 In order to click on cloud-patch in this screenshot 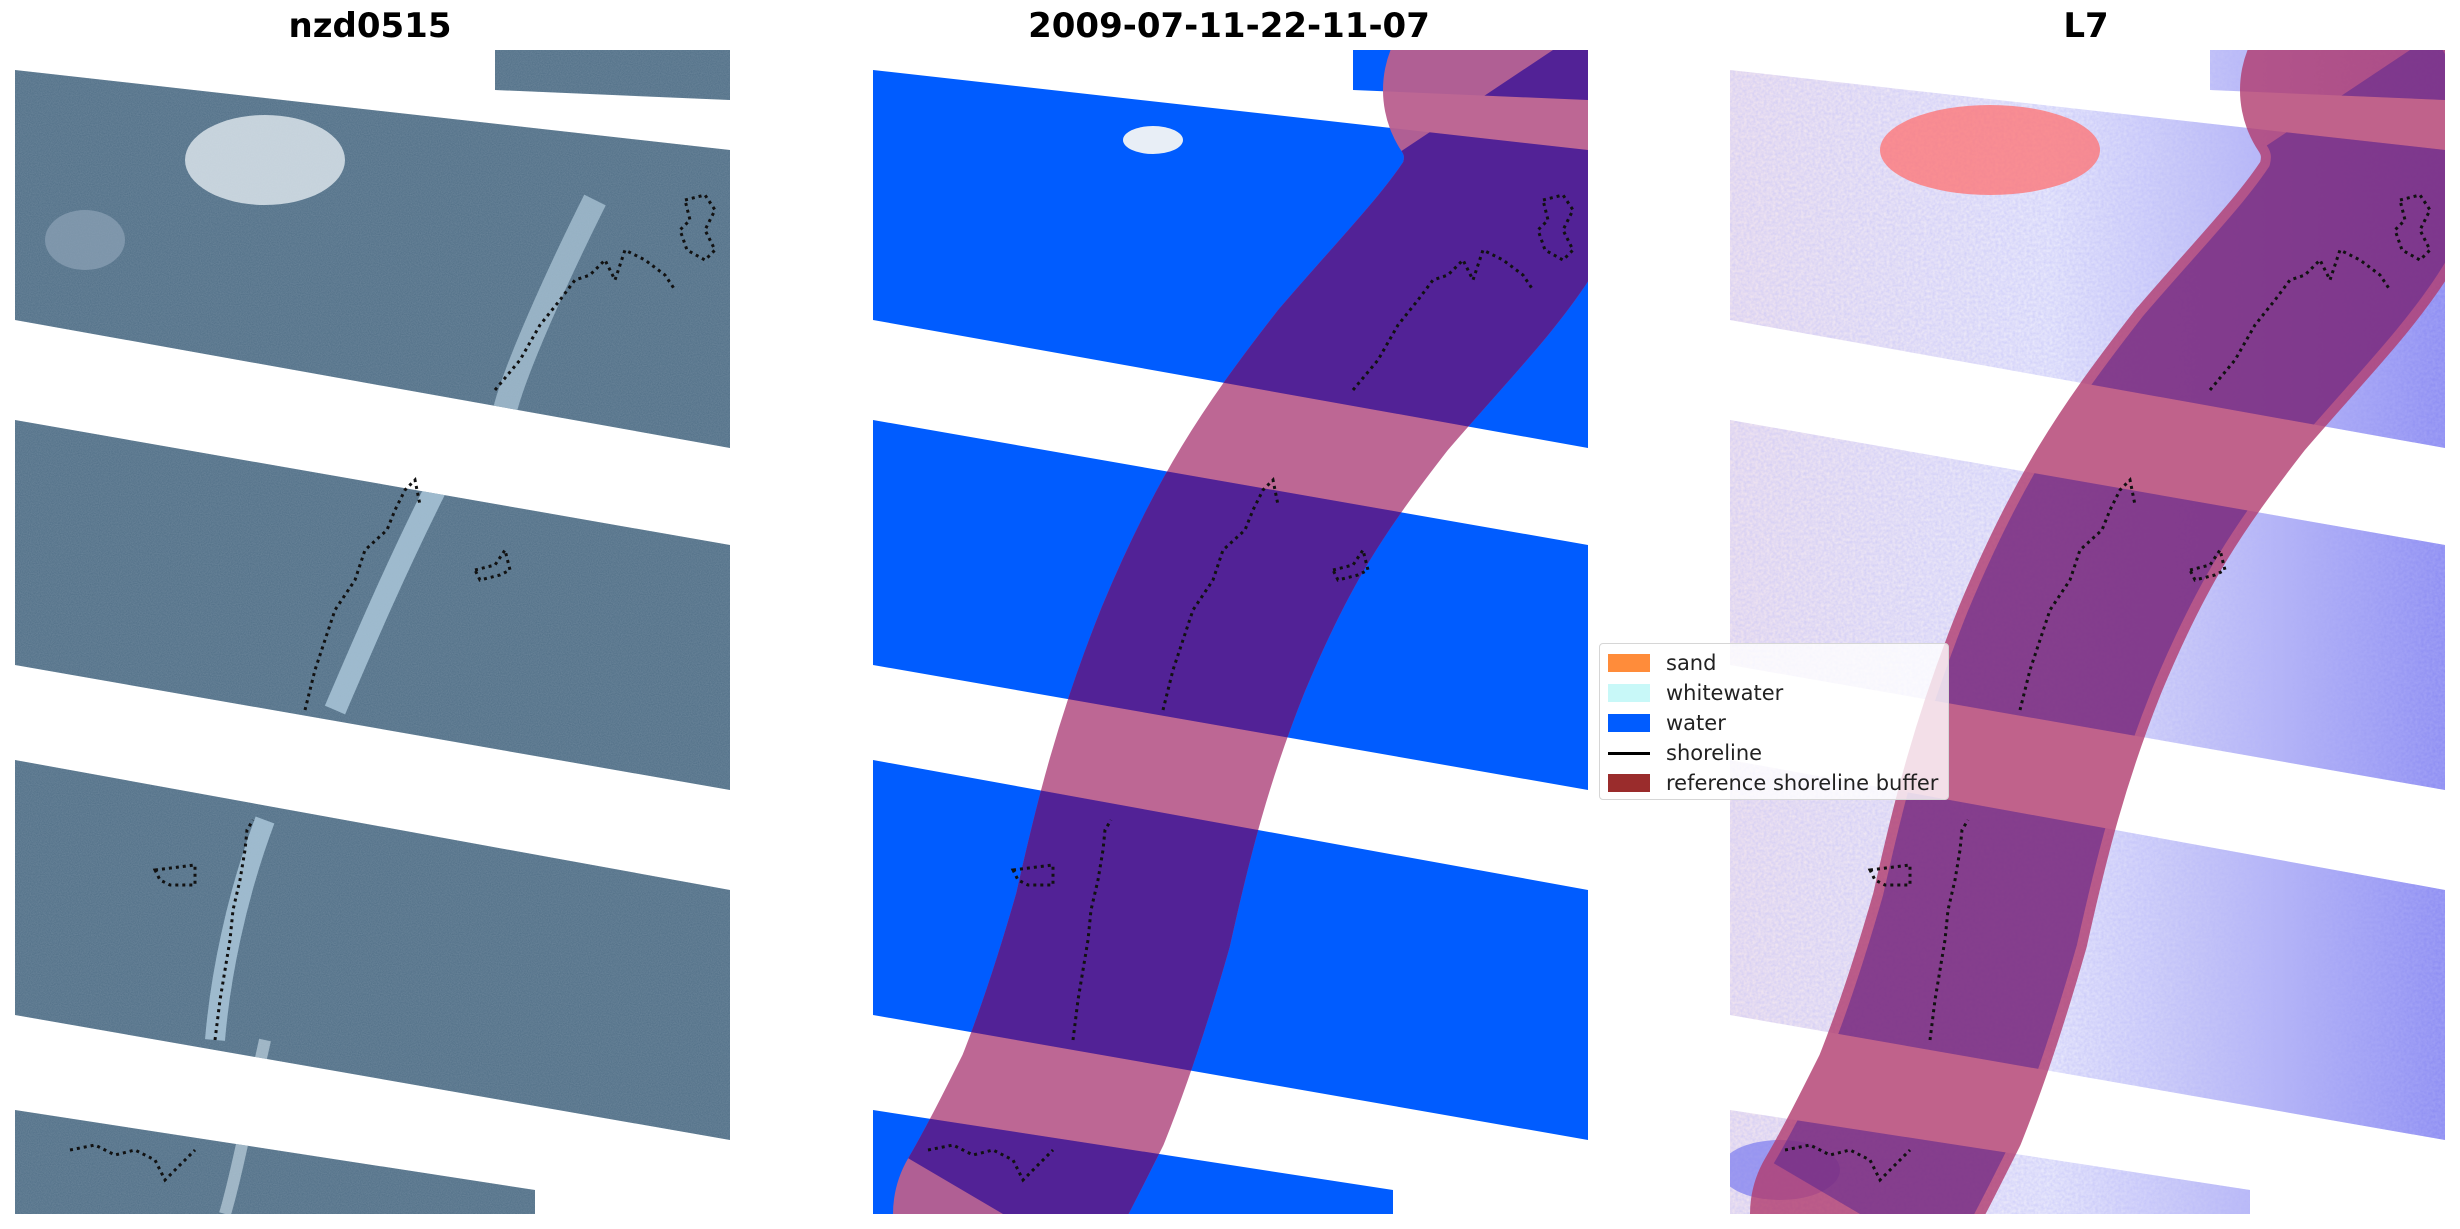, I will do `click(265, 160)`.